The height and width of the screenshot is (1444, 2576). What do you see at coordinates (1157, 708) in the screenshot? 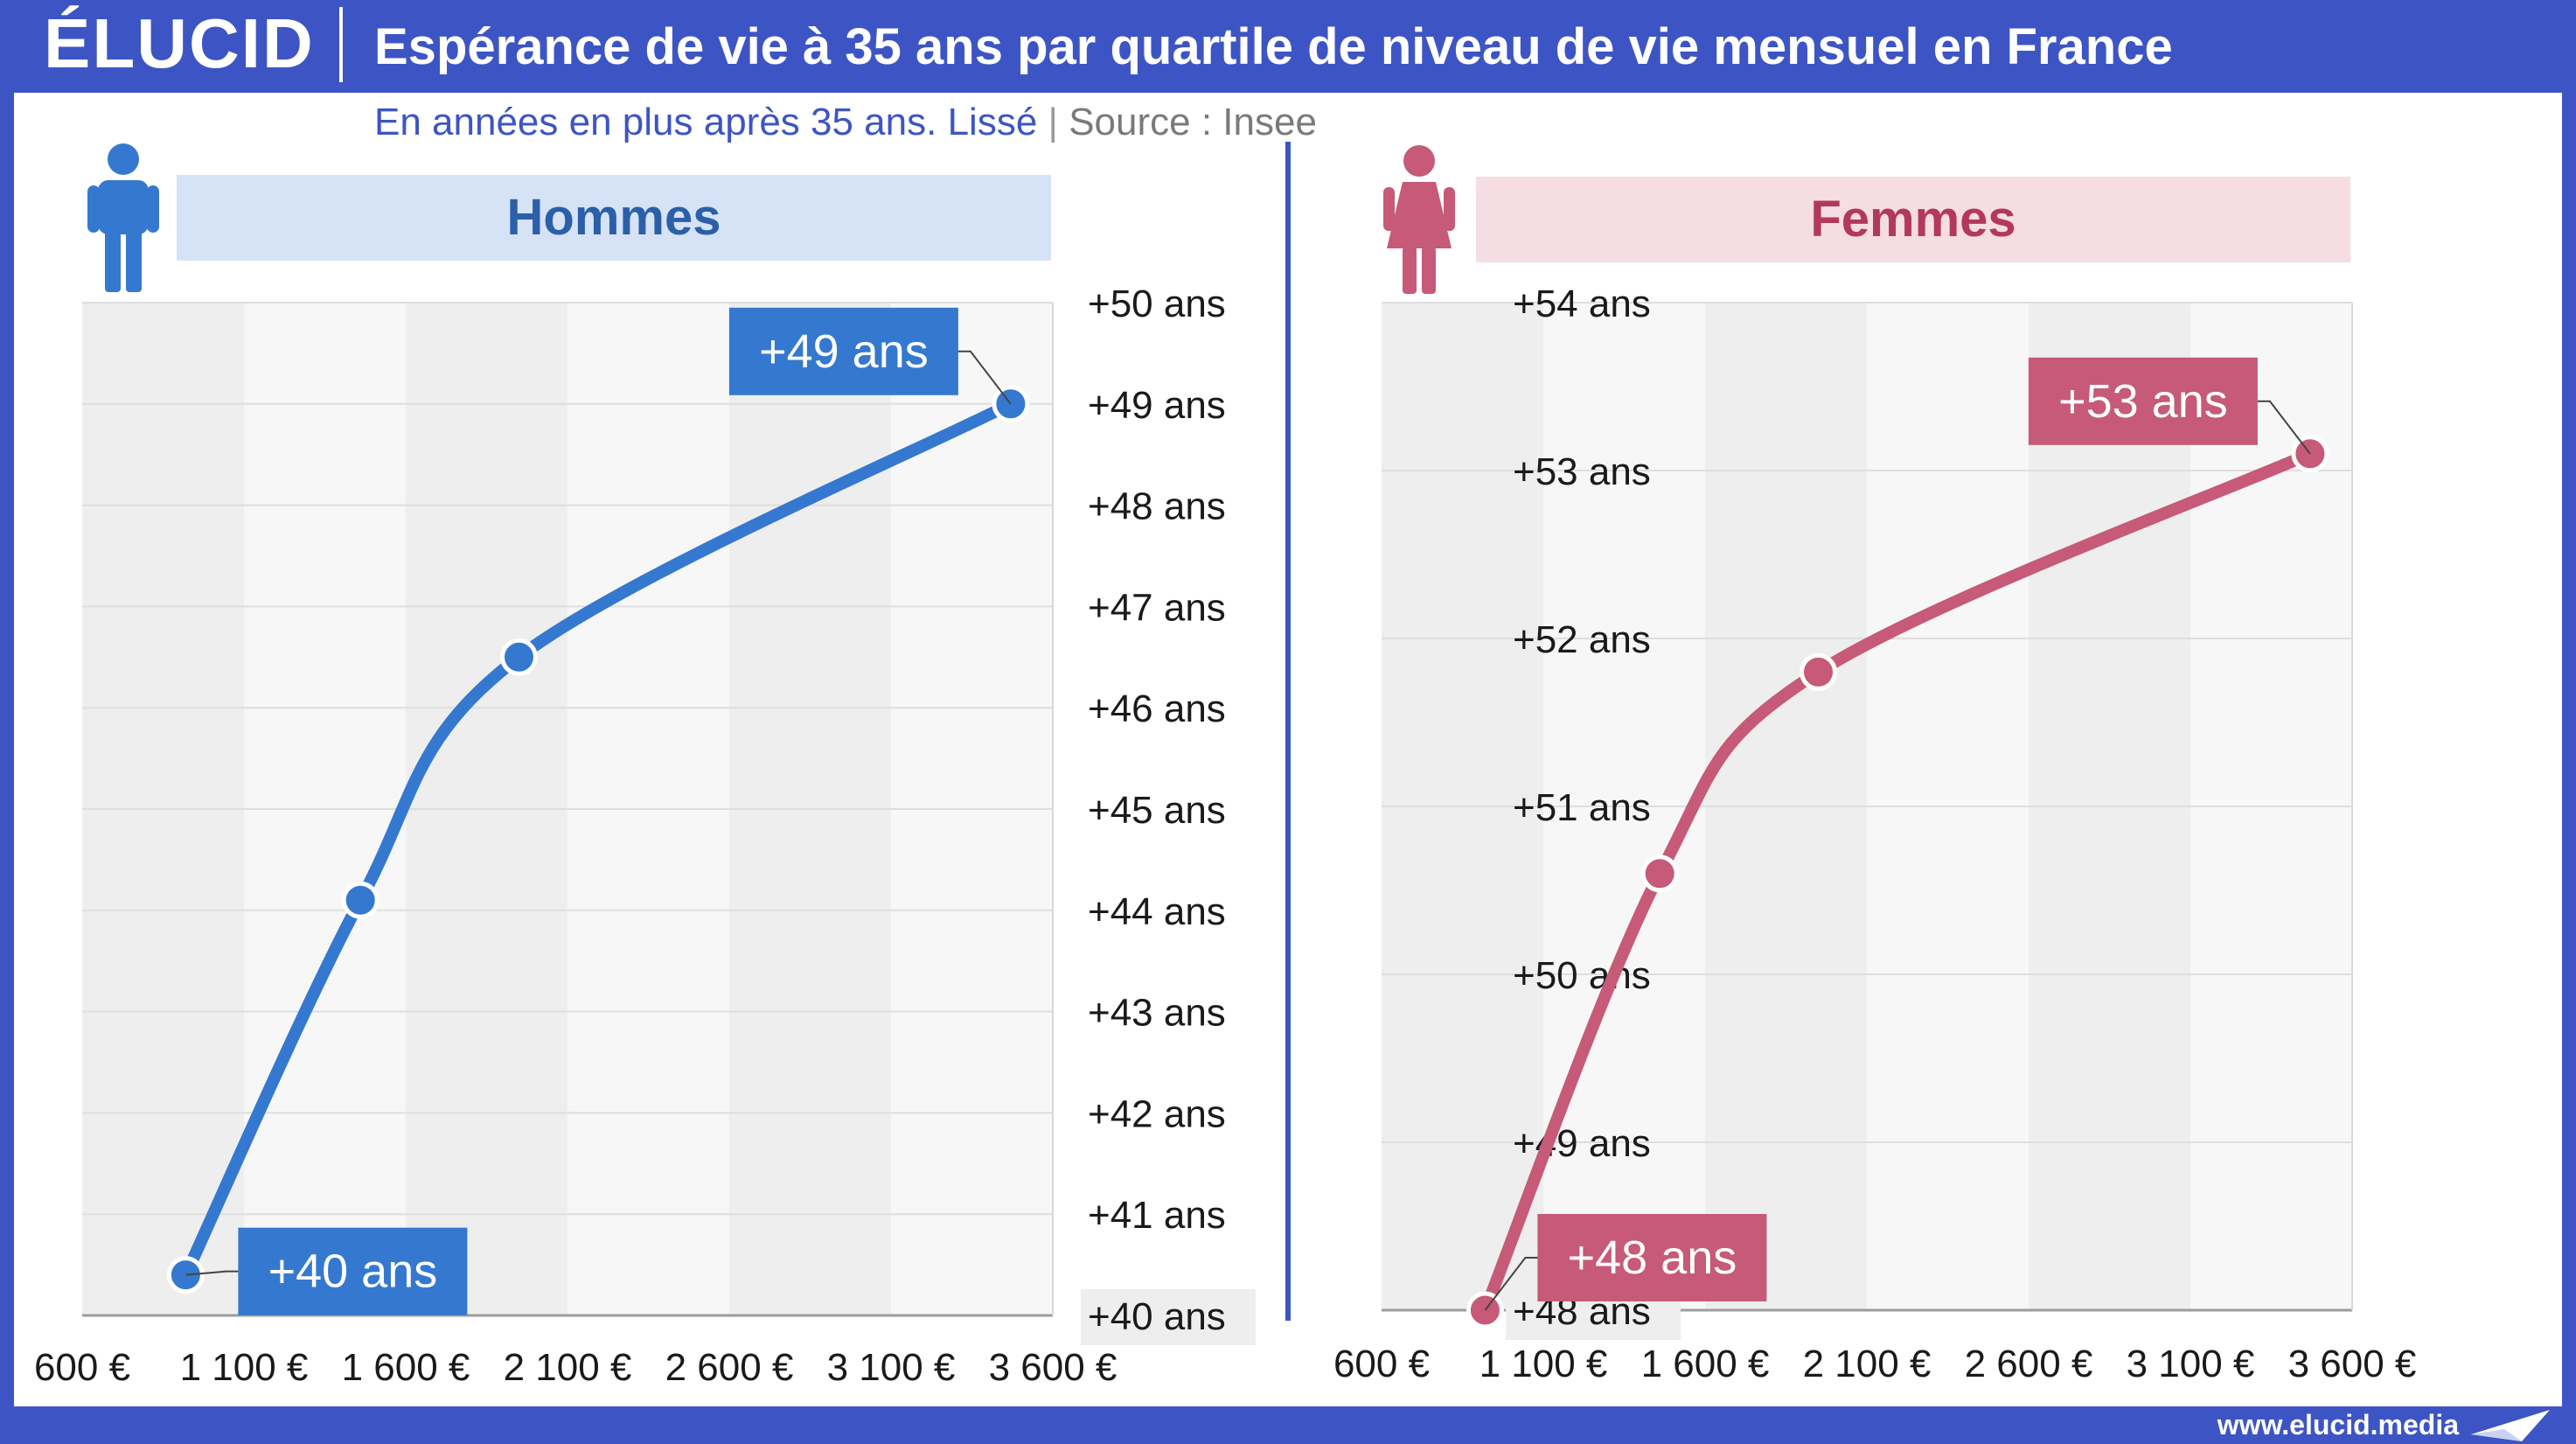
I see `y-tick-label: +46 ans` at bounding box center [1157, 708].